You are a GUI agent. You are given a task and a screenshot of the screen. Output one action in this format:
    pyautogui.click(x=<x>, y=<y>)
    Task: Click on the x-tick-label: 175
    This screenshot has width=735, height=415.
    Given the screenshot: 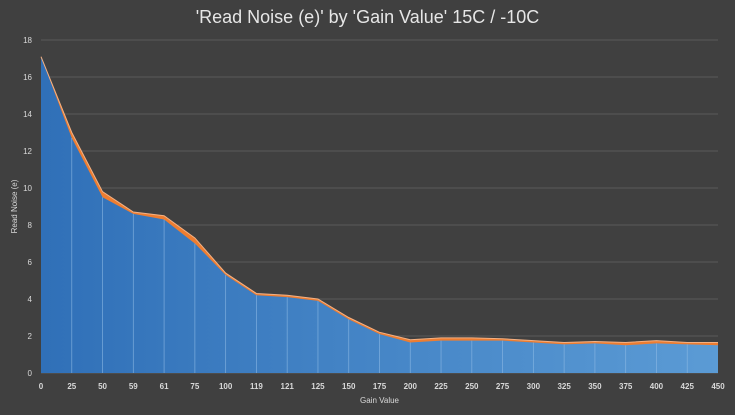 What is the action you would take?
    pyautogui.click(x=380, y=386)
    